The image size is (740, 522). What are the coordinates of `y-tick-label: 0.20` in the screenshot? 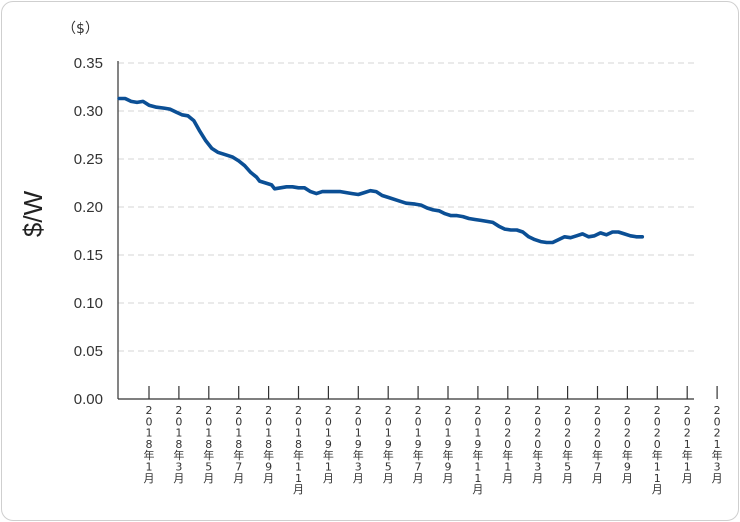 It's located at (88, 207).